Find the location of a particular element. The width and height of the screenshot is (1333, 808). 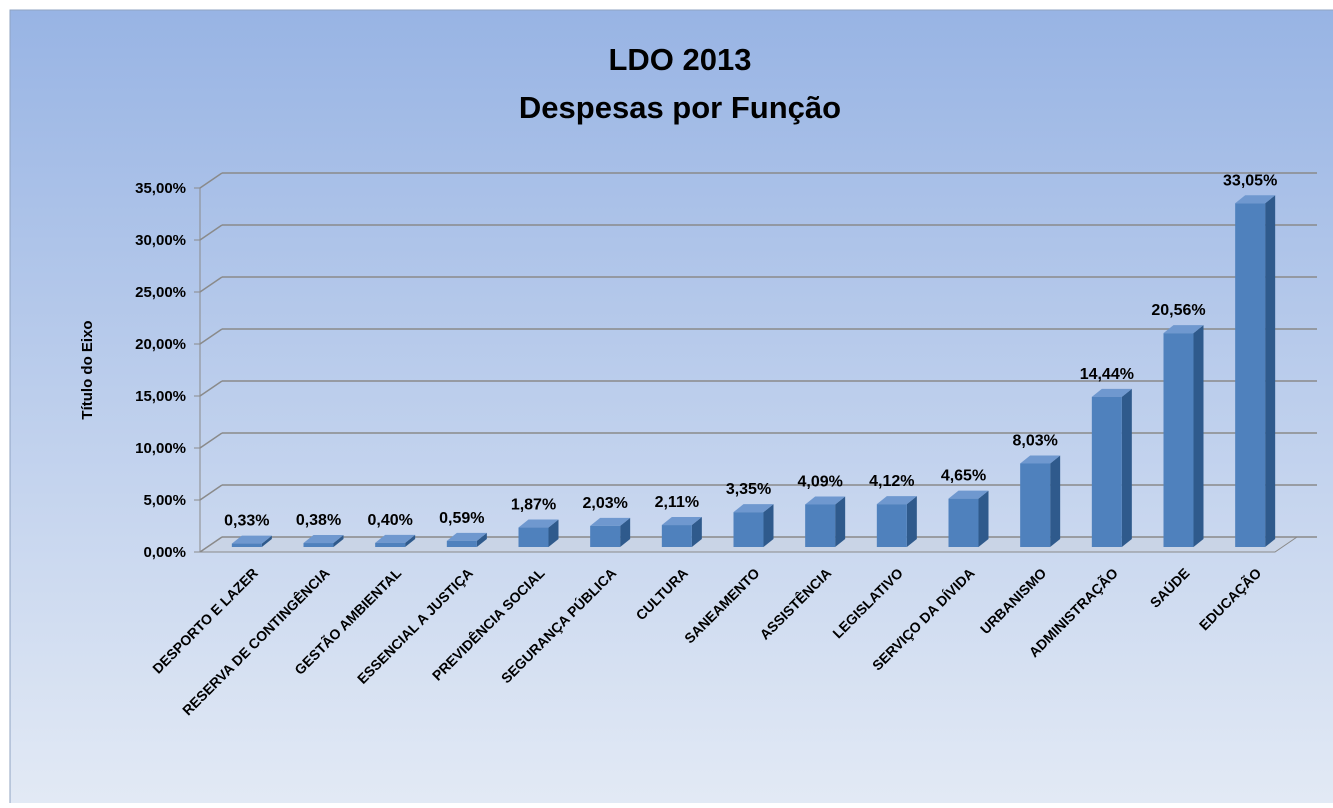

value-label: 4,12% is located at coordinates (891, 481).